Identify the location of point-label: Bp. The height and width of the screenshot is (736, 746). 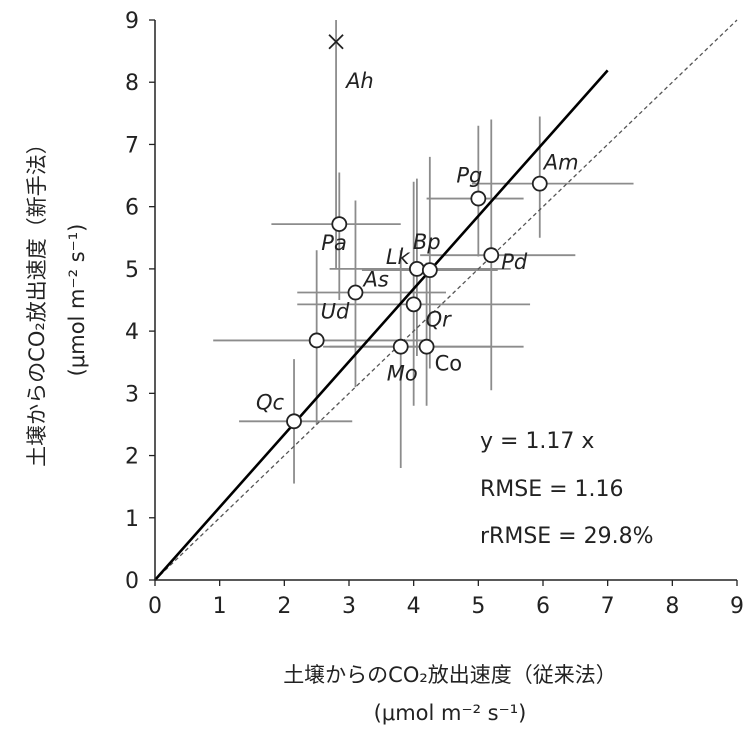
(427, 242).